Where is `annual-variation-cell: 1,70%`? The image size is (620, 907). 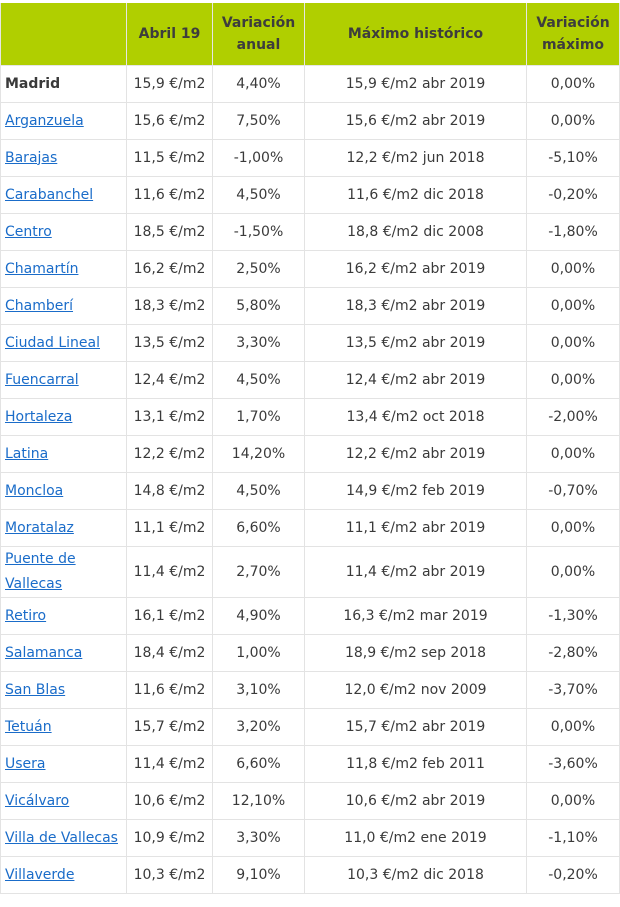 annual-variation-cell: 1,70% is located at coordinates (258, 417).